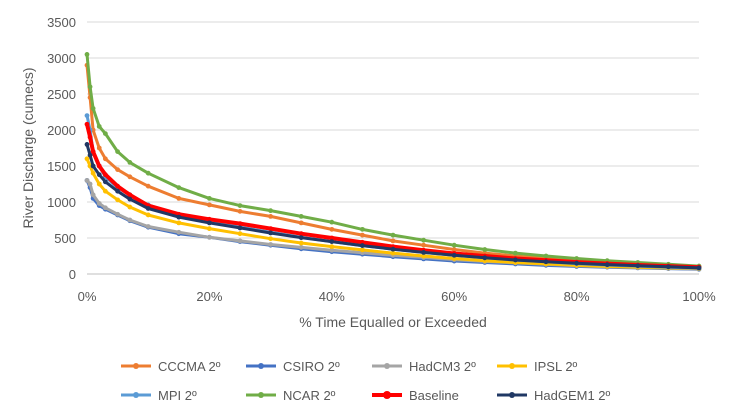 Image resolution: width=729 pixels, height=420 pixels. I want to click on x-axis-label: % Time Equalled or Exceeded, so click(393, 322).